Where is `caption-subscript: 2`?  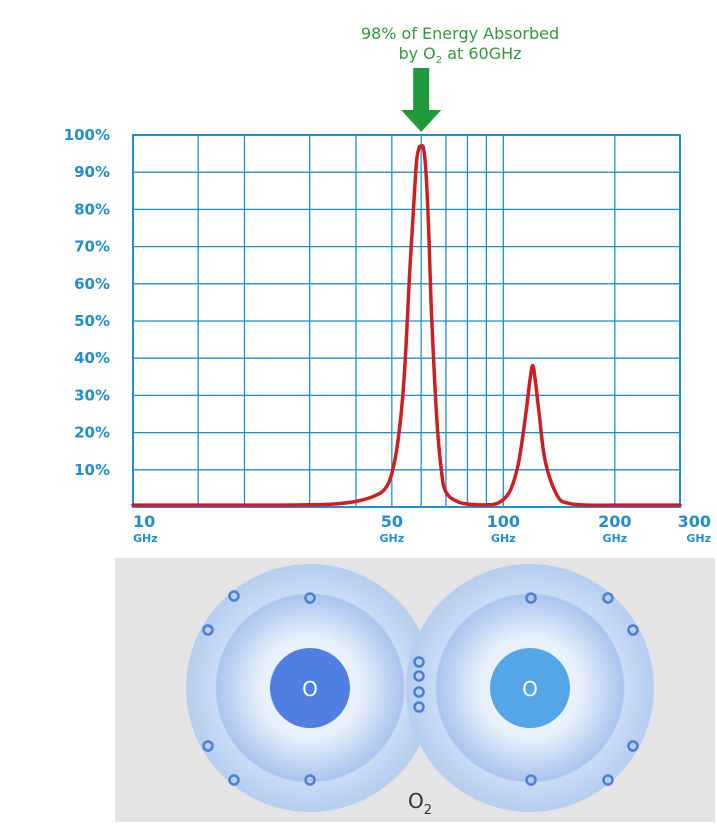 caption-subscript: 2 is located at coordinates (428, 810).